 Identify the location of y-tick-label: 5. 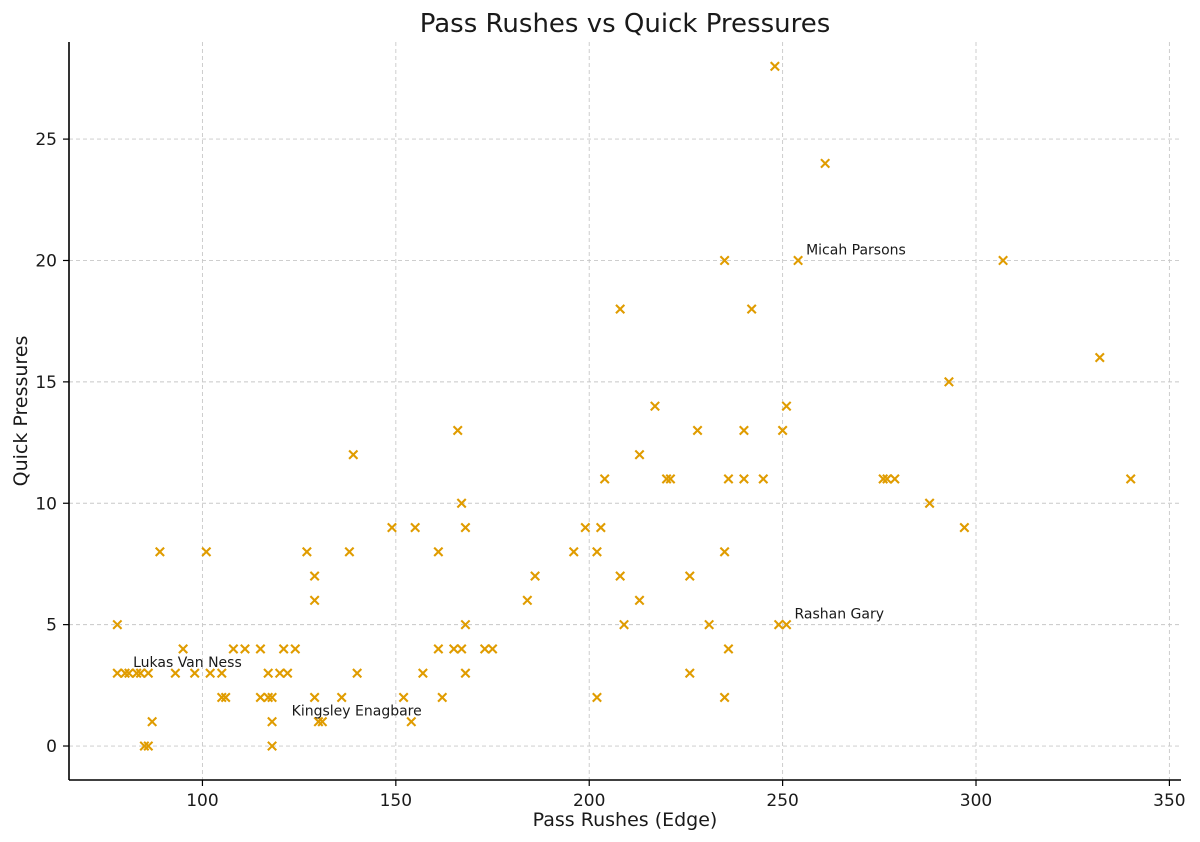
(51, 626).